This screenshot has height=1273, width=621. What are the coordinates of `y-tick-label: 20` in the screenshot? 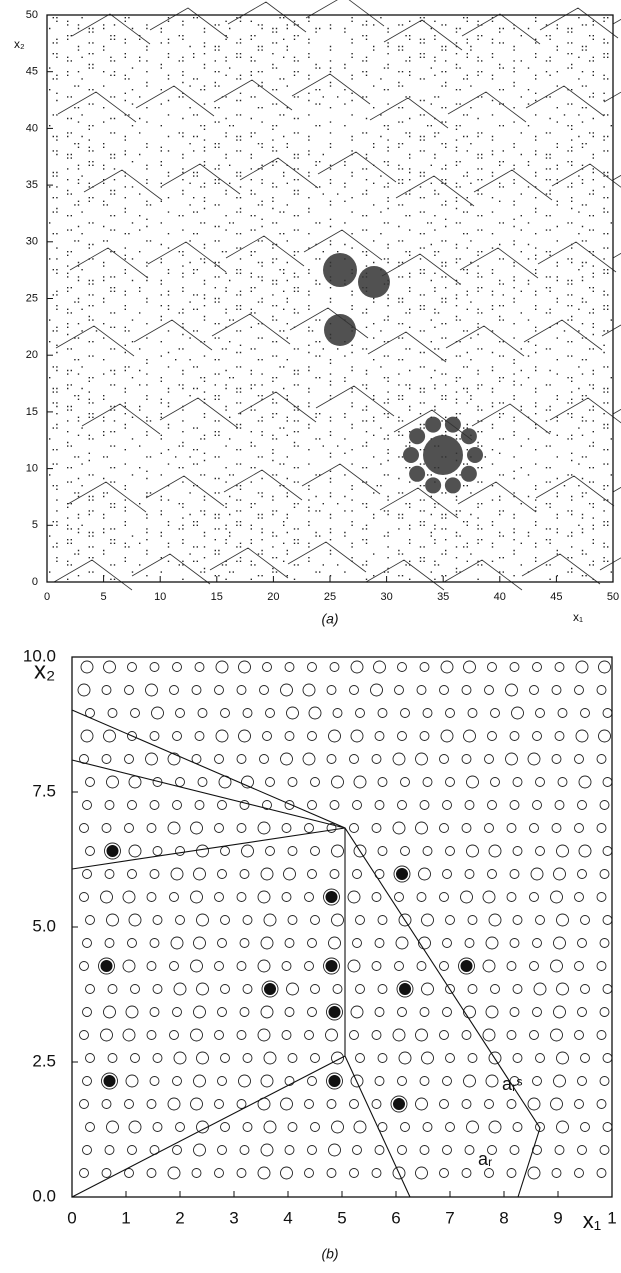 It's located at (32, 355).